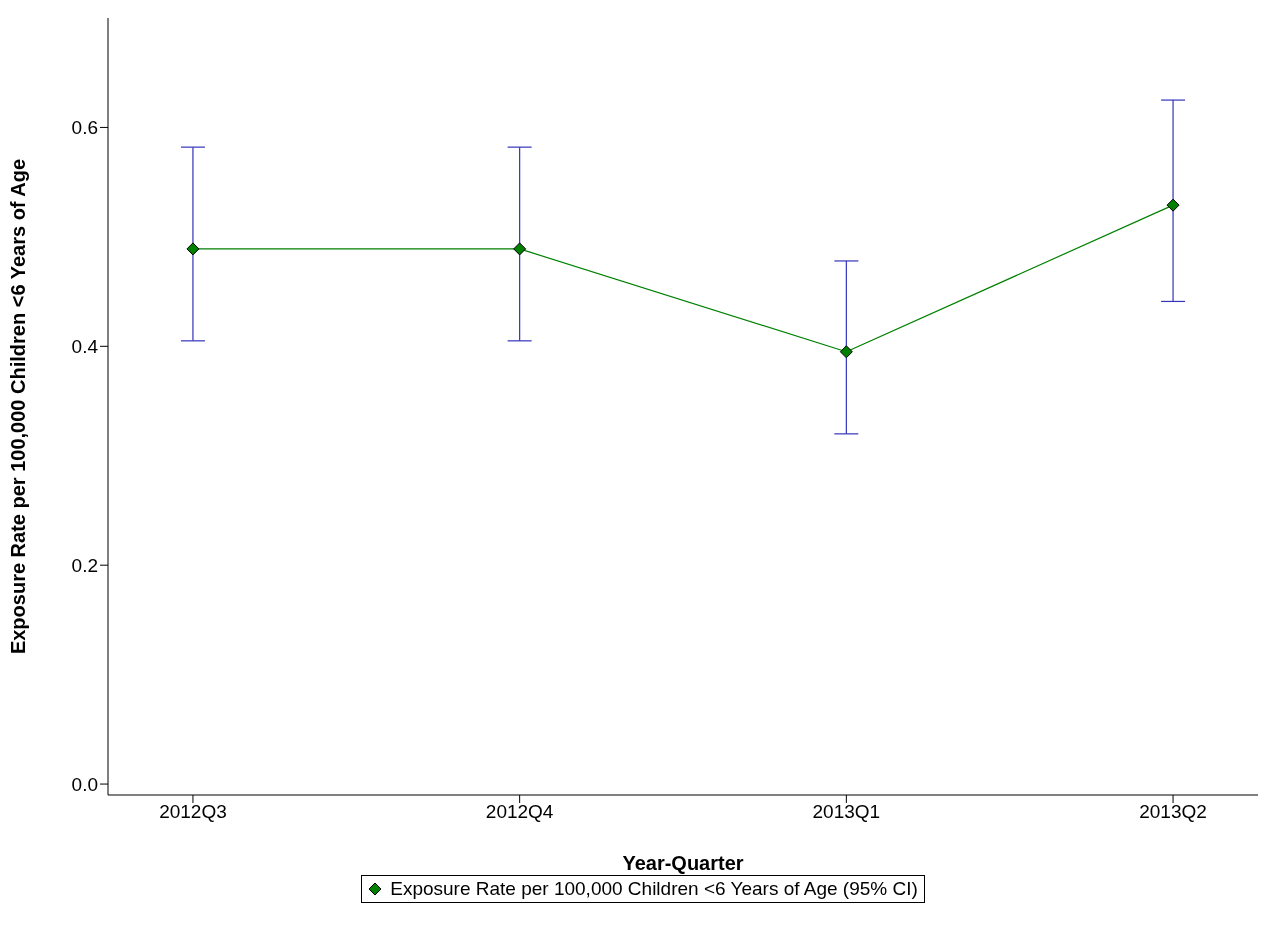  Describe the element at coordinates (84, 784) in the screenshot. I see `y-tick-label: 0.0` at that location.